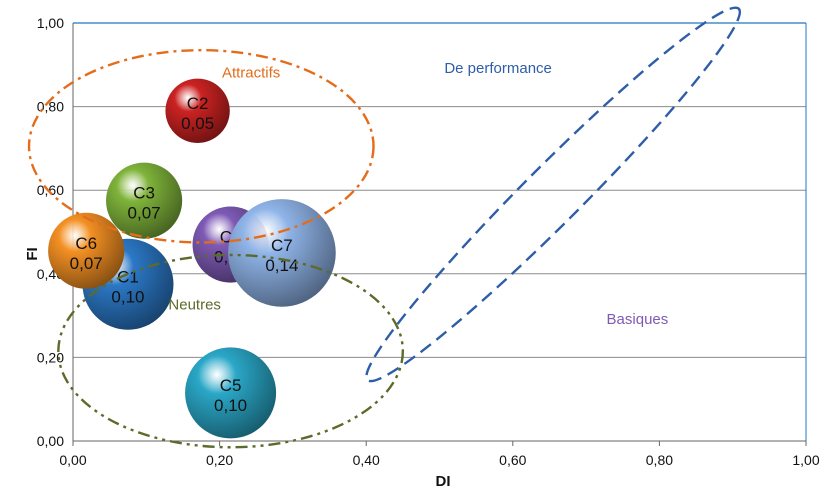  I want to click on bubble-c6: C60,07, so click(86, 250).